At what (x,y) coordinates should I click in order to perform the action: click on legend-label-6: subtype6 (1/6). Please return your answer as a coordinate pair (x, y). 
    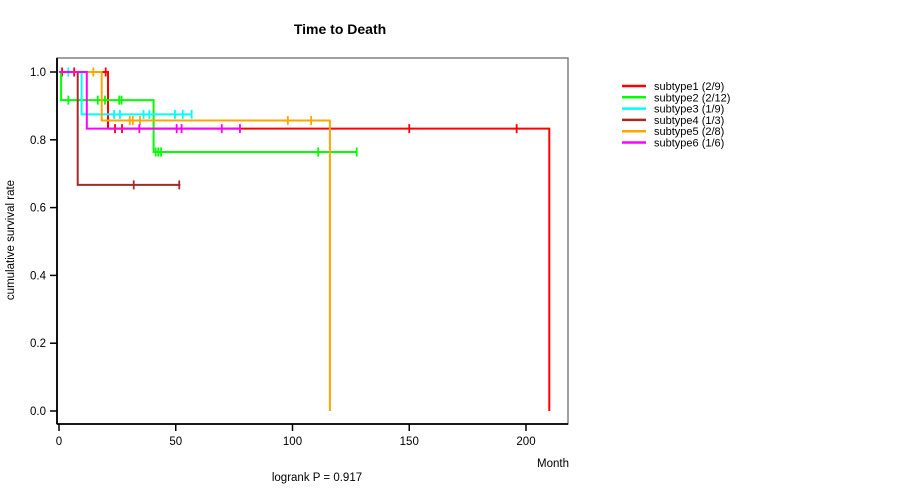
    Looking at the image, I should click on (689, 144).